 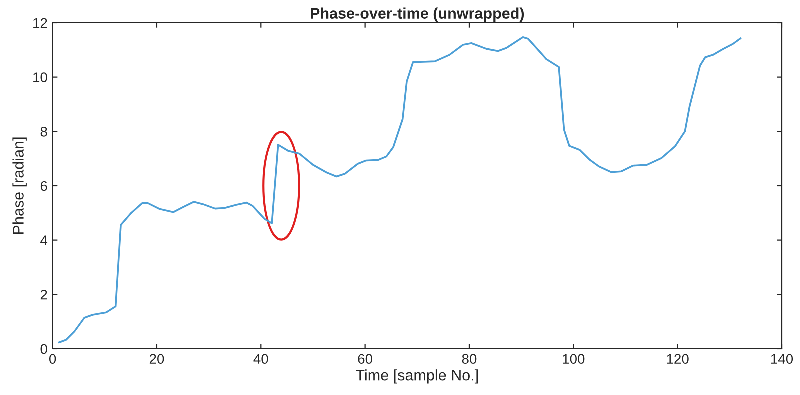 What do you see at coordinates (678, 359) in the screenshot?
I see `x-tick-label: 120` at bounding box center [678, 359].